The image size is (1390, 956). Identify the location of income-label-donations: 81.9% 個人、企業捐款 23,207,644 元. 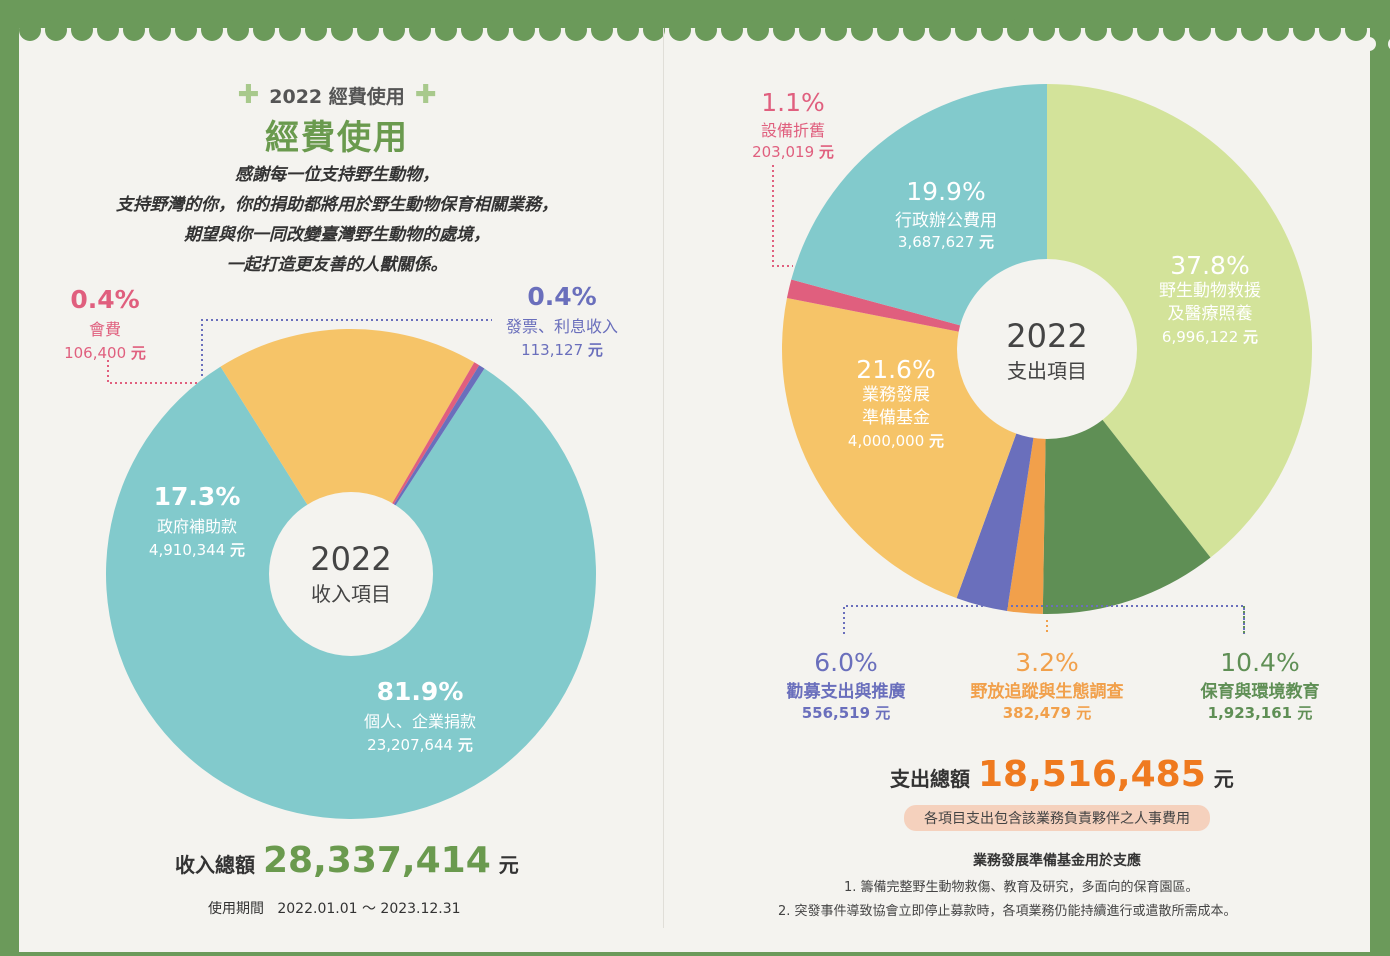
(420, 716).